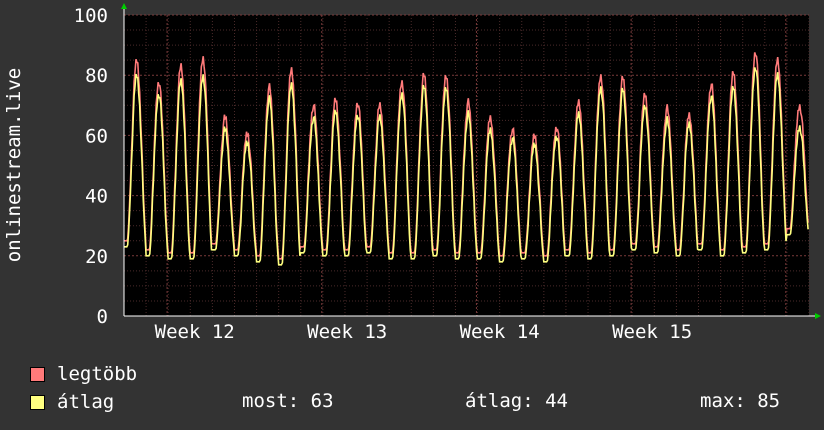 The width and height of the screenshot is (824, 430). What do you see at coordinates (14, 165) in the screenshot?
I see `y-axis-label: onlinestream.live` at bounding box center [14, 165].